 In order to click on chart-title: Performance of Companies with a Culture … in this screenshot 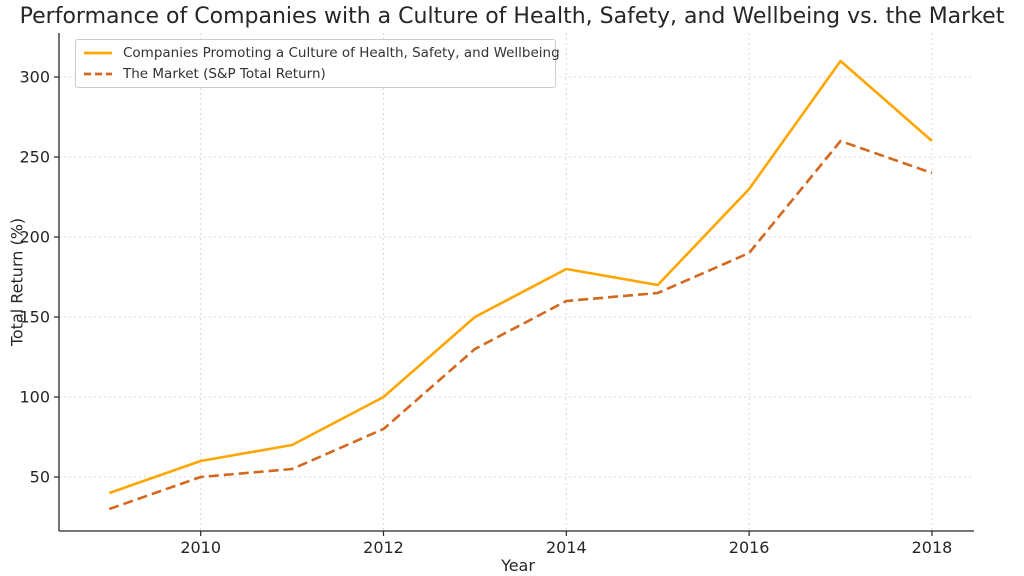, I will do `click(512, 16)`.